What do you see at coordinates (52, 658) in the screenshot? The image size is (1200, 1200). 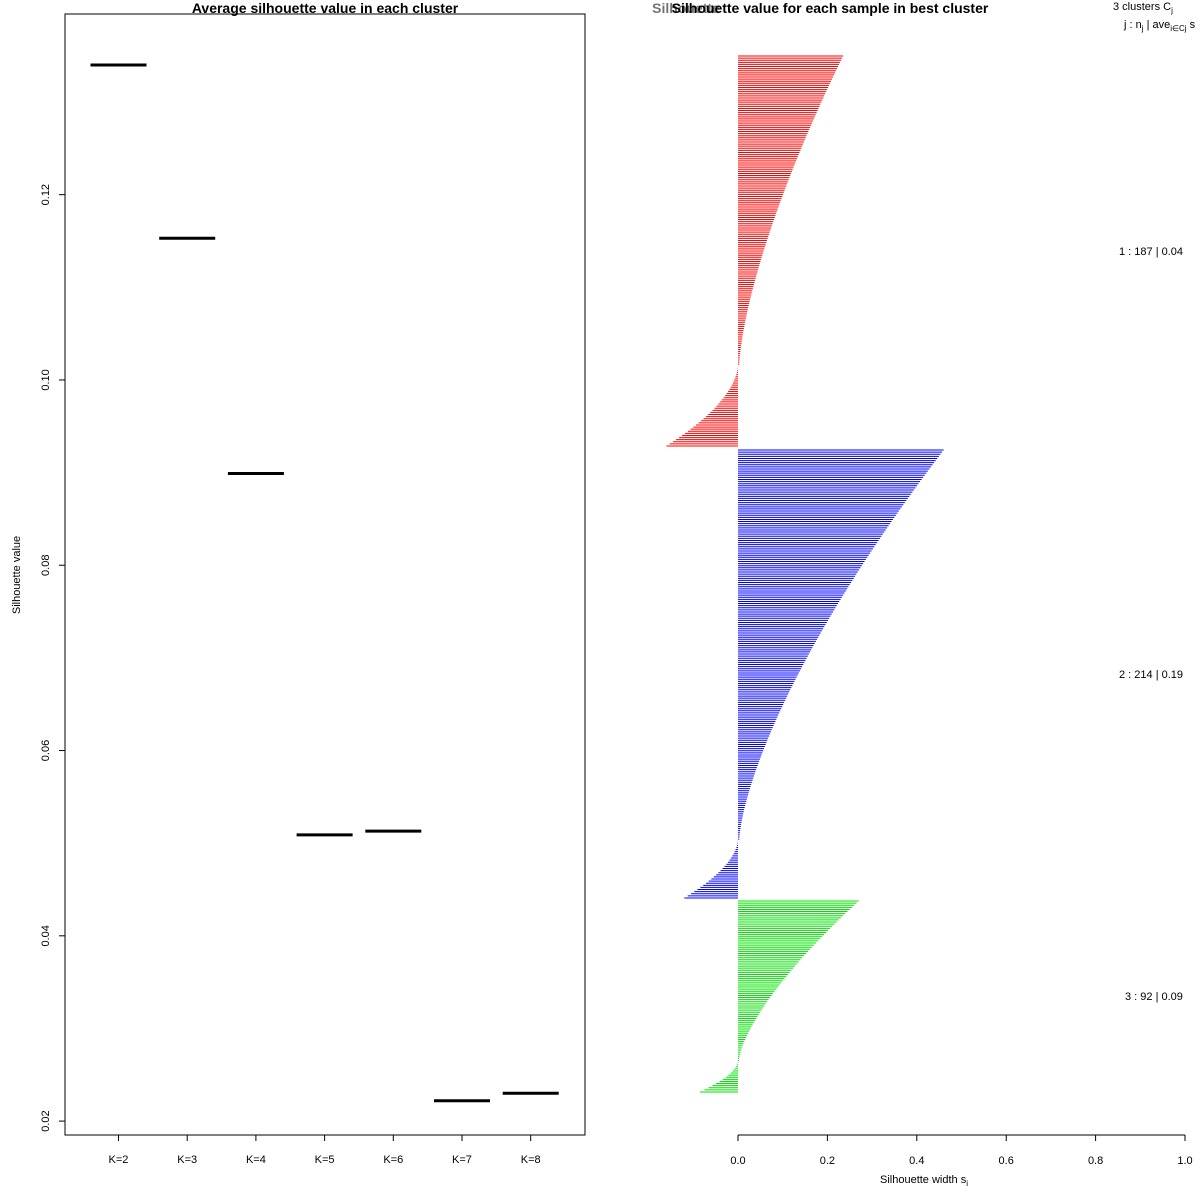 I see `left-y-axis: 0.02 0.04 0.06 0.08 0.10 0.12` at bounding box center [52, 658].